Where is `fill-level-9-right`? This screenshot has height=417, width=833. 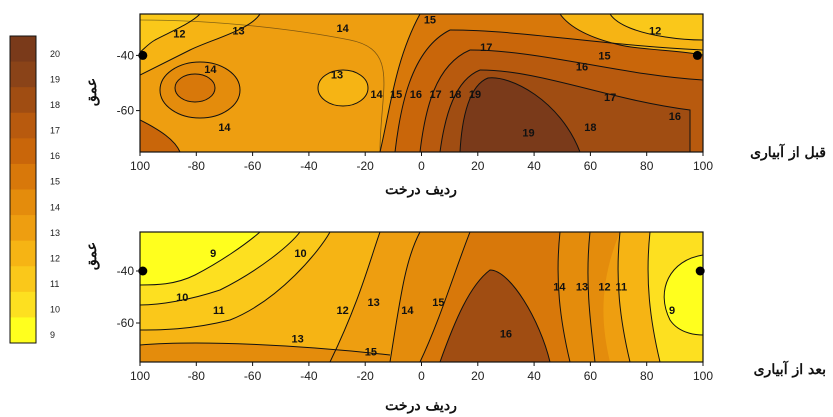
fill-level-9-right is located at coordinates (683, 295).